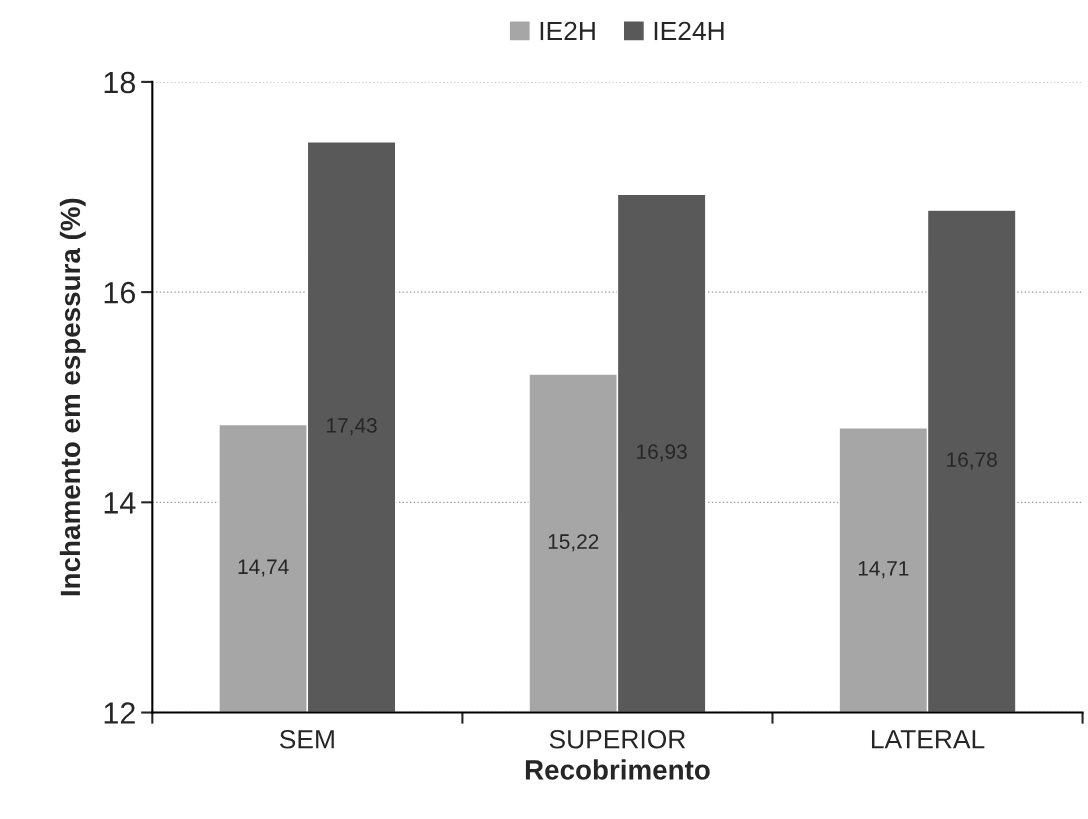 The height and width of the screenshot is (819, 1088). I want to click on x-tick-label: SUPERIOR, so click(617, 739).